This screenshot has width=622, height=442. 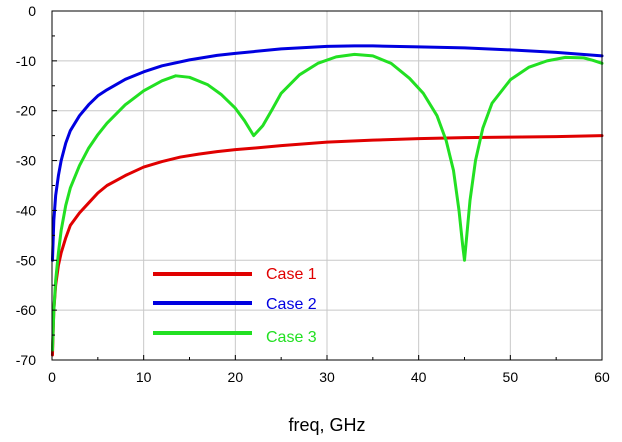 What do you see at coordinates (26, 260) in the screenshot?
I see `y-tick-label: -50` at bounding box center [26, 260].